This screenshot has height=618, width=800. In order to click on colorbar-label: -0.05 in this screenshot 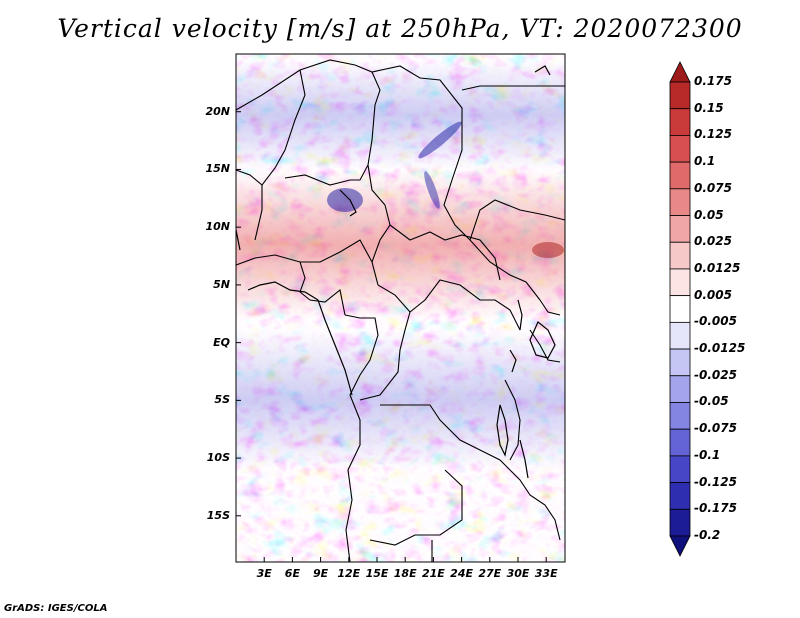, I will do `click(711, 401)`.